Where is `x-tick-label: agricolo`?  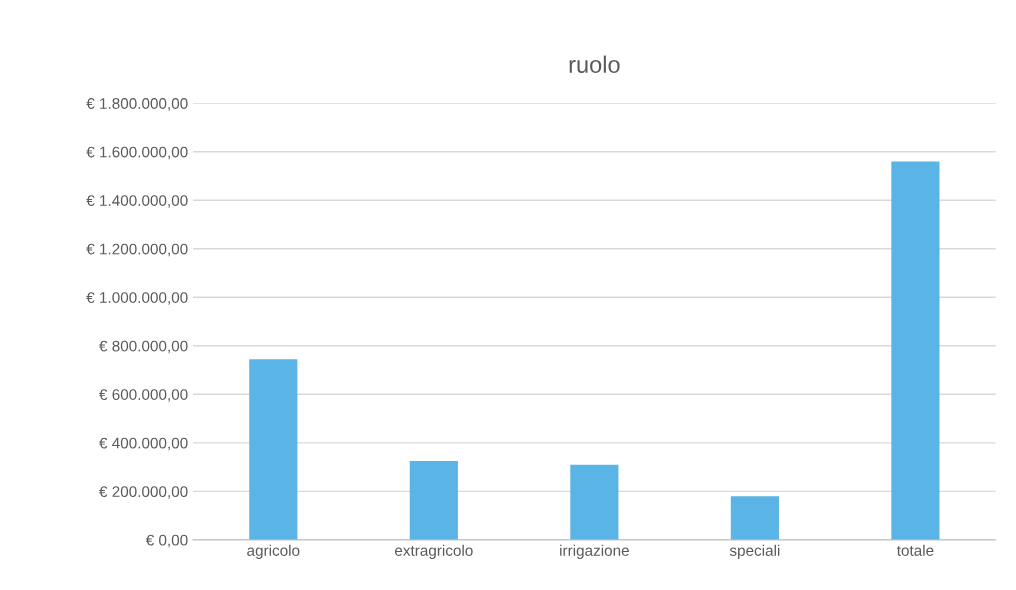
x-tick-label: agricolo is located at coordinates (273, 551).